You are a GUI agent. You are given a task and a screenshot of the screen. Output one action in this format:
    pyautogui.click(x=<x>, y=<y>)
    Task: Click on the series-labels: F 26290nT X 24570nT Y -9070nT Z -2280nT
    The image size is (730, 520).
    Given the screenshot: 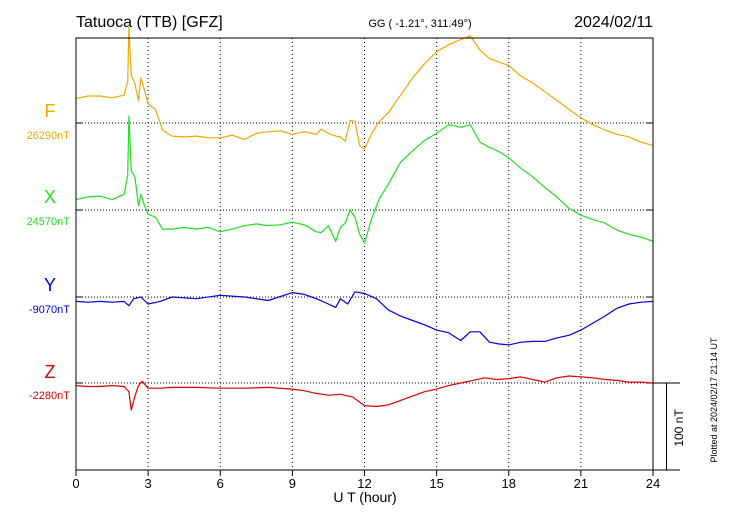 What is the action you would take?
    pyautogui.click(x=49, y=251)
    